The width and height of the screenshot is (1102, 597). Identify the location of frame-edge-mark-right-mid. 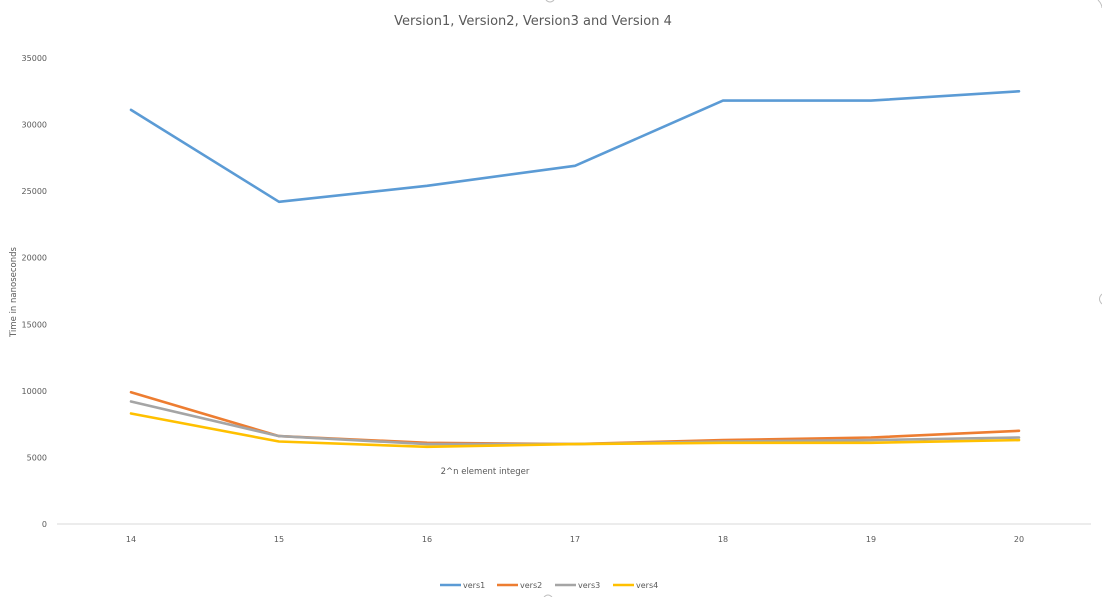
(1100, 299).